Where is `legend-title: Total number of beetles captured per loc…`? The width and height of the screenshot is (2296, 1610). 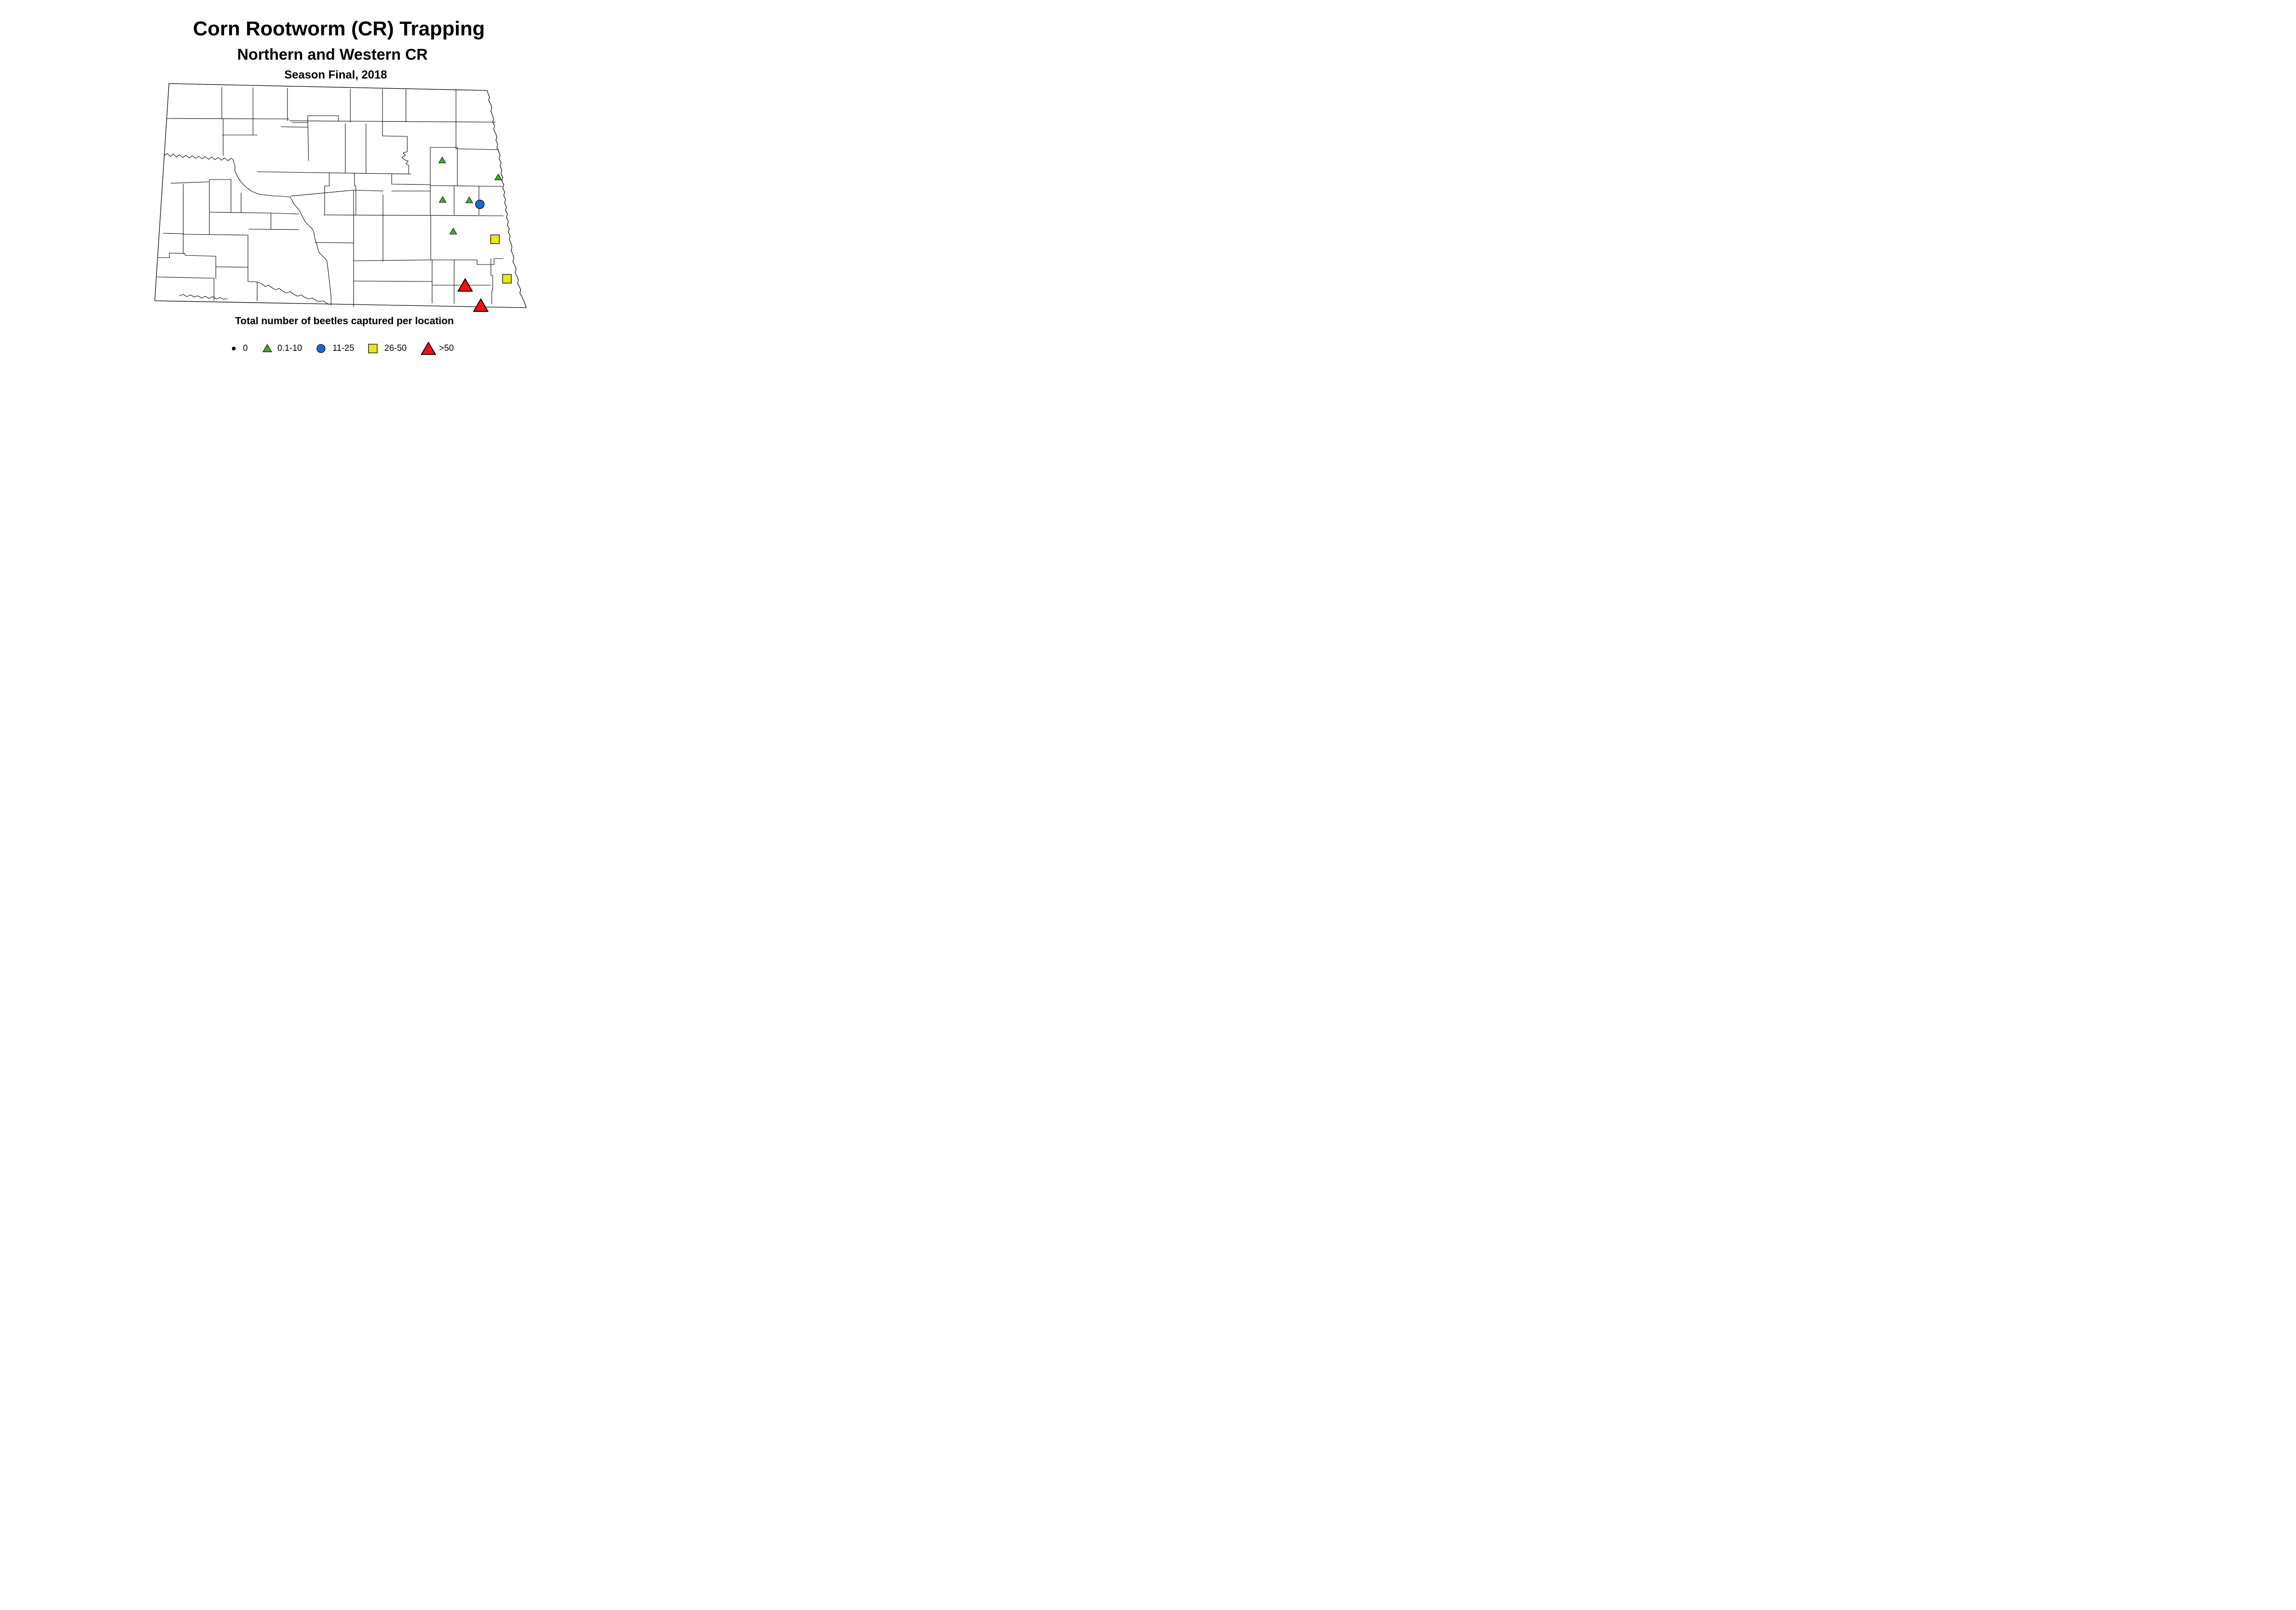 legend-title: Total number of beetles captured per loc… is located at coordinates (345, 321).